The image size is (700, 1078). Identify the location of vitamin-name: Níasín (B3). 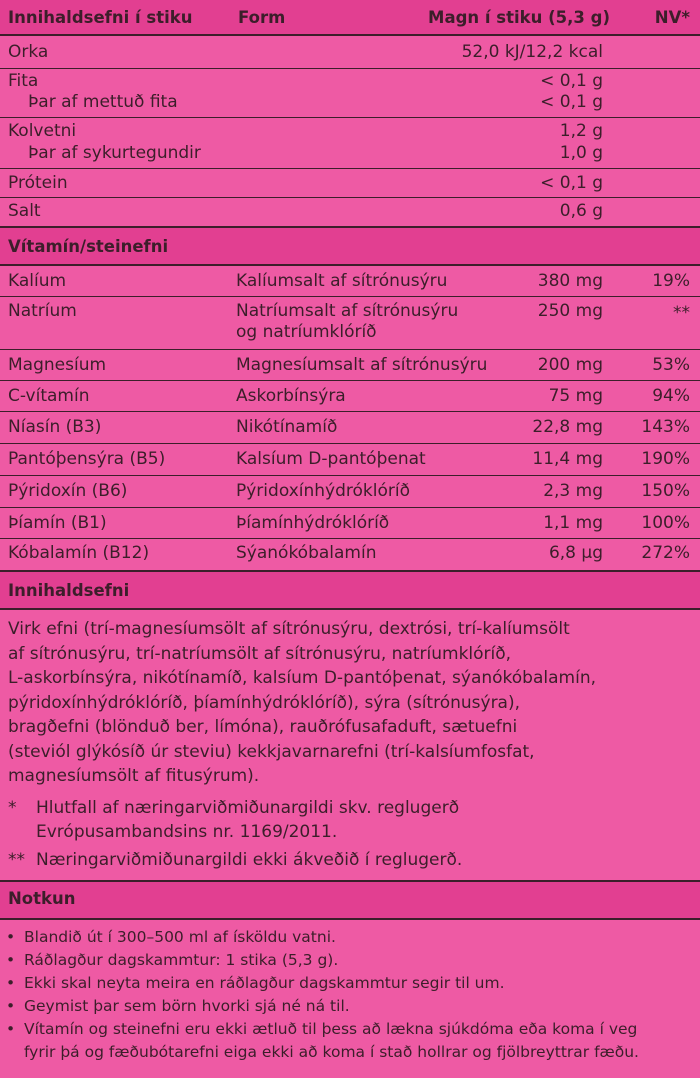
(55, 427).